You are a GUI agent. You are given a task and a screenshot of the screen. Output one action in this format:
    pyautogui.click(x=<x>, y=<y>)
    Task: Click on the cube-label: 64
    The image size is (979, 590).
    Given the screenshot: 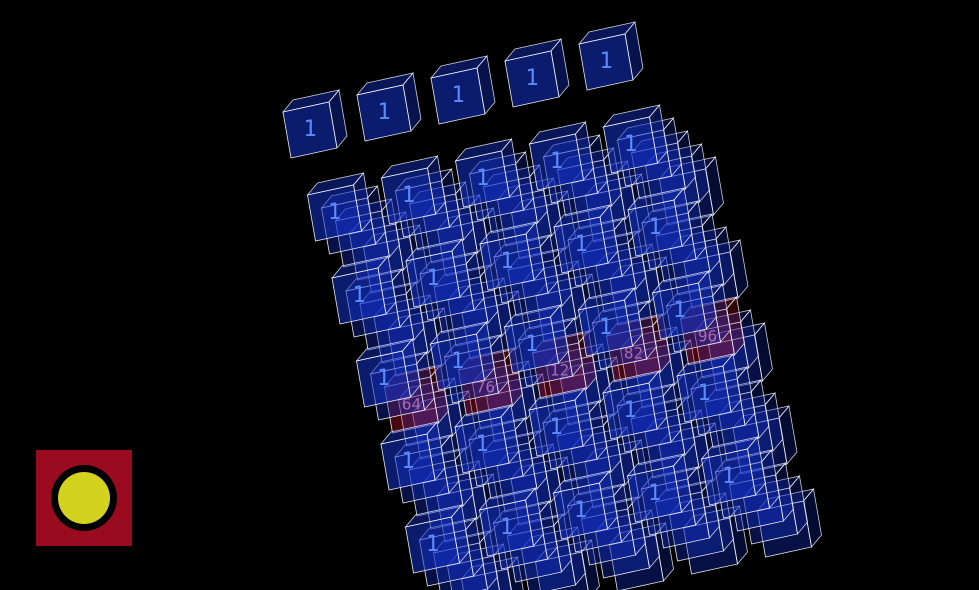 What is the action you would take?
    pyautogui.click(x=411, y=404)
    